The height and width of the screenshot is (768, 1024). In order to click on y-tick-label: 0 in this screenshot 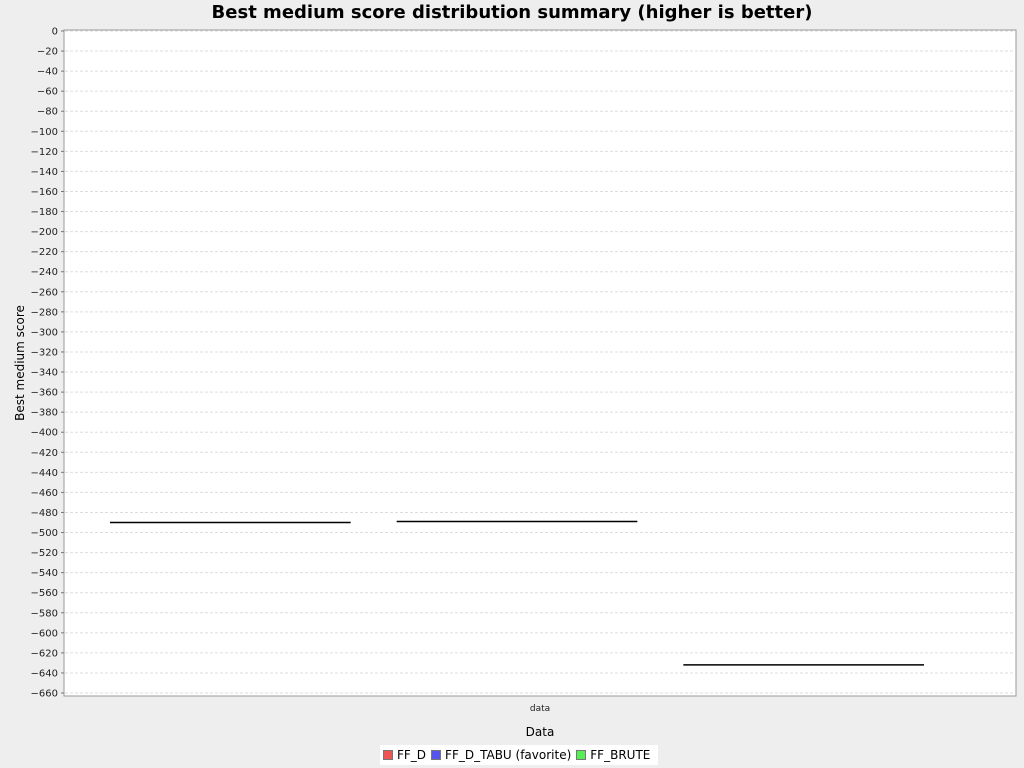, I will do `click(55, 32)`.